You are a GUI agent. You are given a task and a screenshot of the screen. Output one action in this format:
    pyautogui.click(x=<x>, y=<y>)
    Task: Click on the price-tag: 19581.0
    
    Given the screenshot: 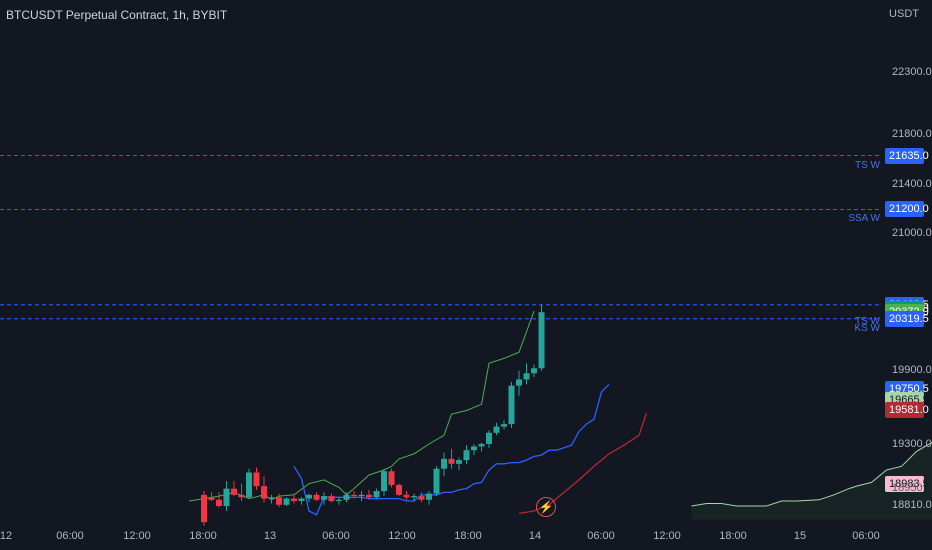 What is the action you would take?
    pyautogui.click(x=907, y=410)
    